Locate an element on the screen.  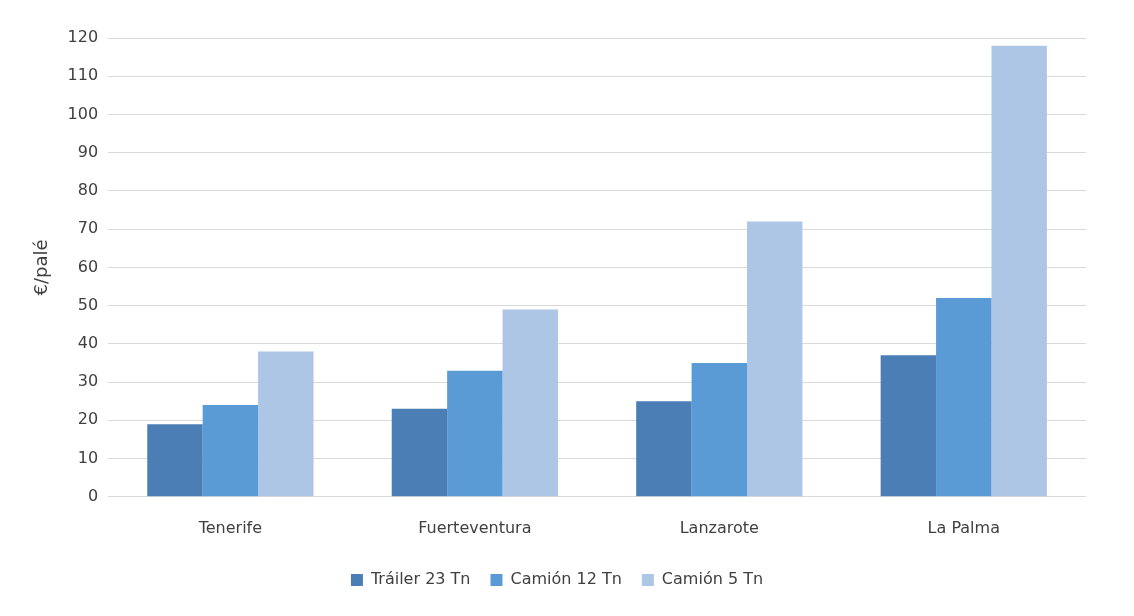
y-tick-label: 80 is located at coordinates (88, 190).